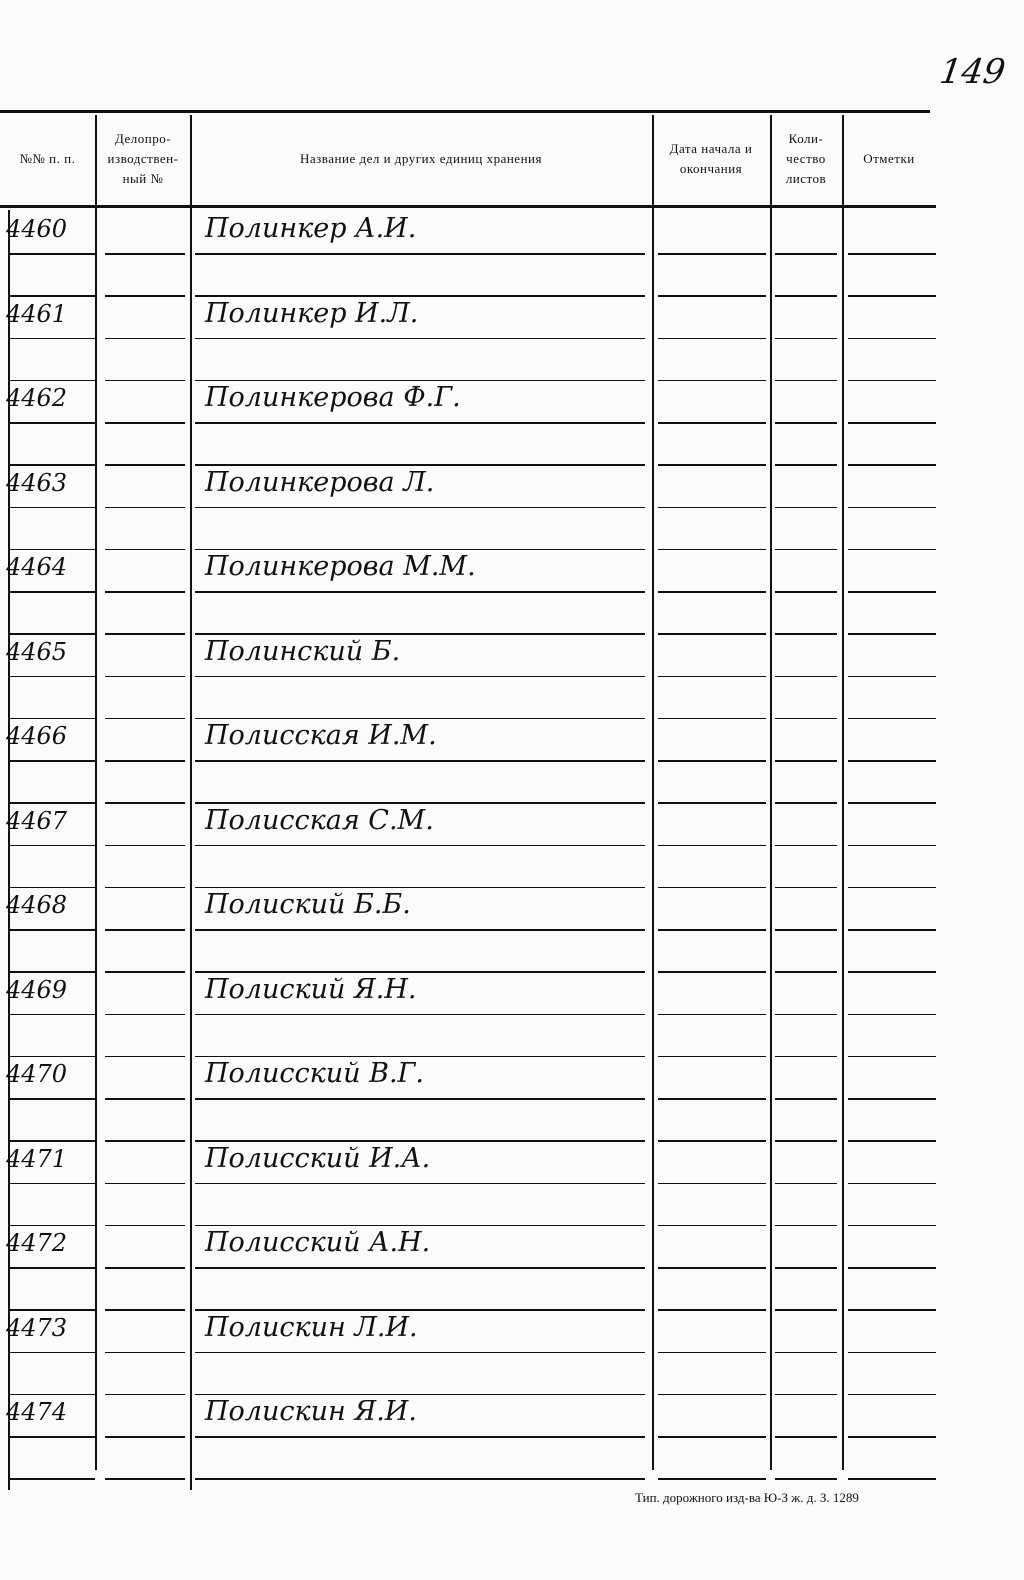 This screenshot has height=1580, width=1024. What do you see at coordinates (468, 206) in the screenshot?
I see `header-bottom-border` at bounding box center [468, 206].